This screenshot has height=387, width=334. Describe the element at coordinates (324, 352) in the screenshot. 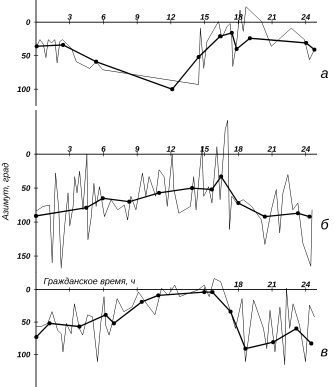

I see `text: в` at that location.